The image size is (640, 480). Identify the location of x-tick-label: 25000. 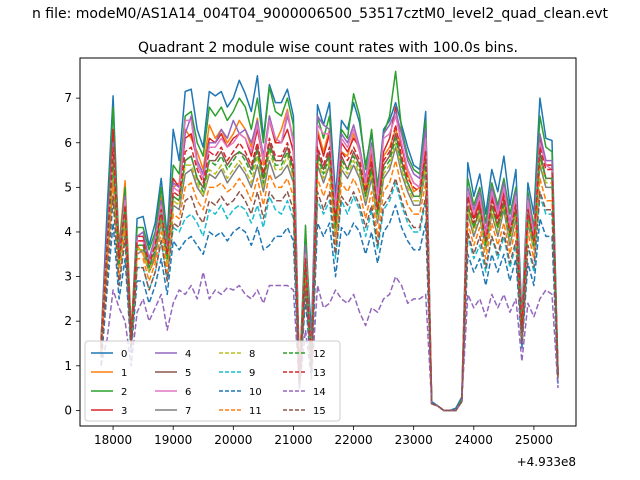
(534, 440).